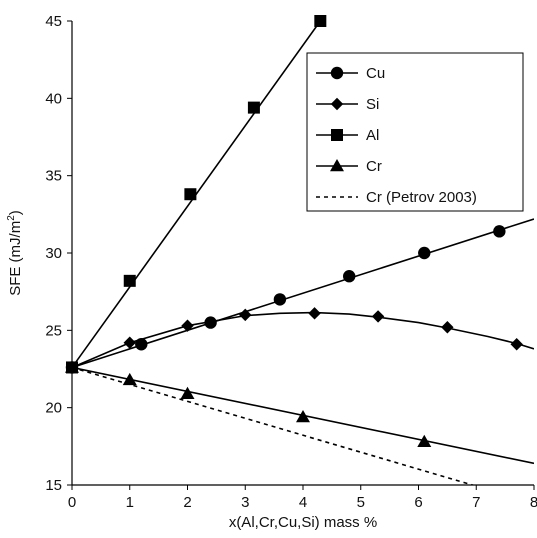 Image resolution: width=537 pixels, height=538 pixels. Describe the element at coordinates (53, 176) in the screenshot. I see `y-tick-label: 35` at that location.